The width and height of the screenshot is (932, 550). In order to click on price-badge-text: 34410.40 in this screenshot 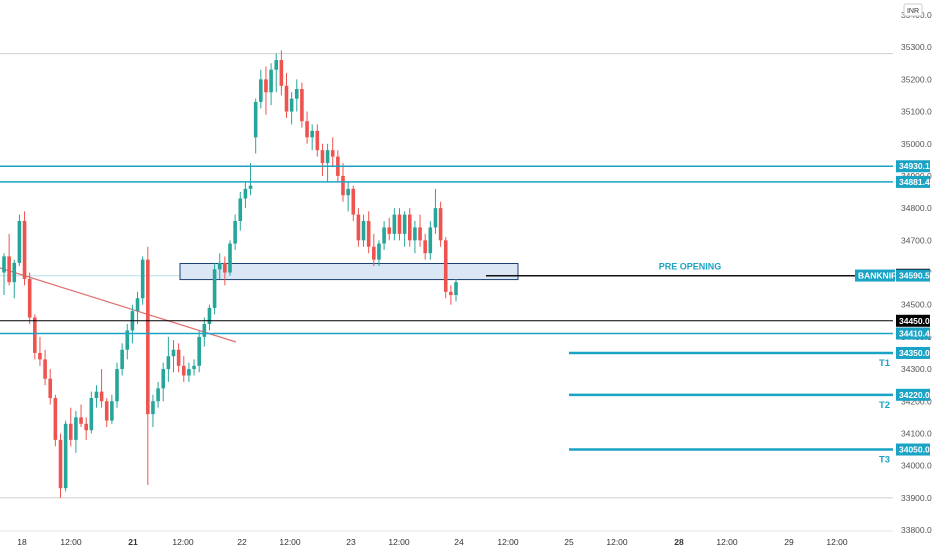, I will do `click(915, 334)`.